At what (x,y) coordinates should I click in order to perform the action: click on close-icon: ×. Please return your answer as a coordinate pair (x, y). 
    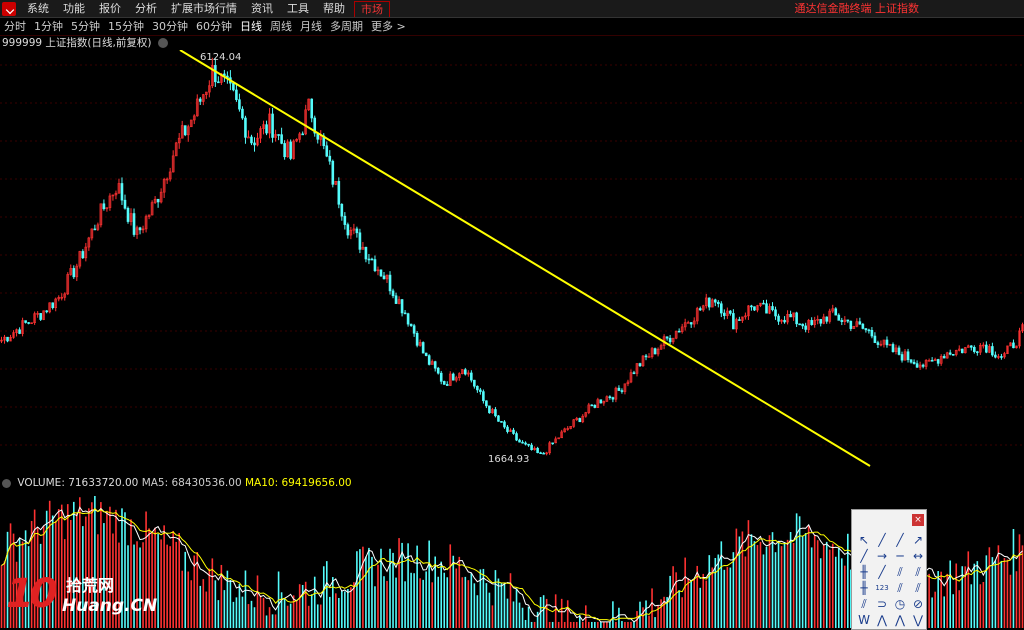
    Looking at the image, I should click on (918, 520).